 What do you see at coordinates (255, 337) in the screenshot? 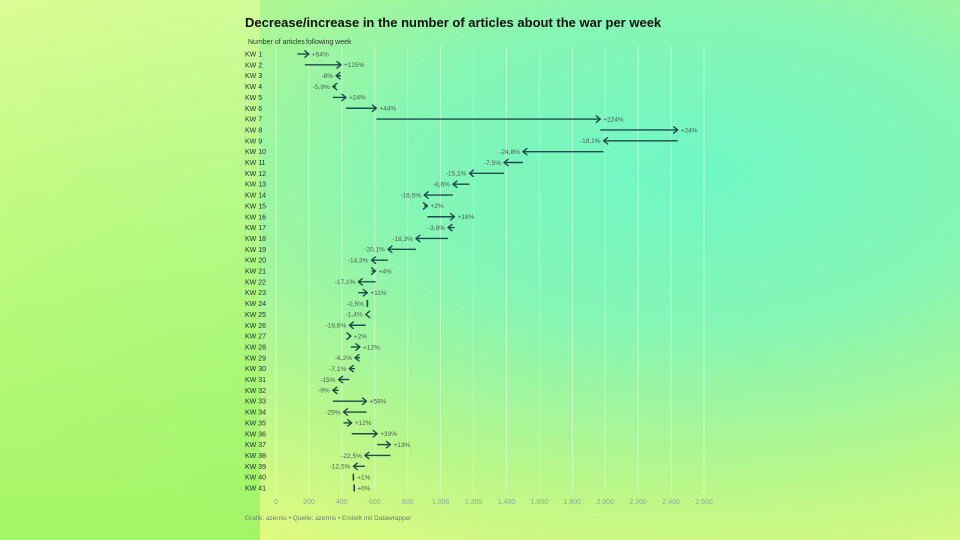
I see `row-label: KW 27` at bounding box center [255, 337].